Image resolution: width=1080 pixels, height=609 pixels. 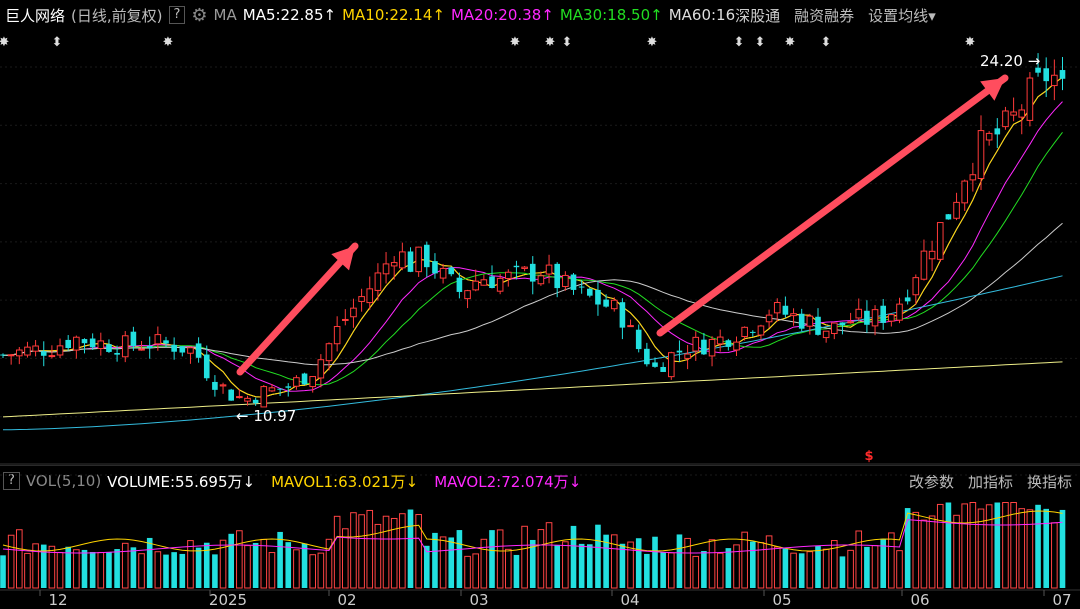 What do you see at coordinates (702, 15) in the screenshot?
I see `ma60-value: MA60:16` at bounding box center [702, 15].